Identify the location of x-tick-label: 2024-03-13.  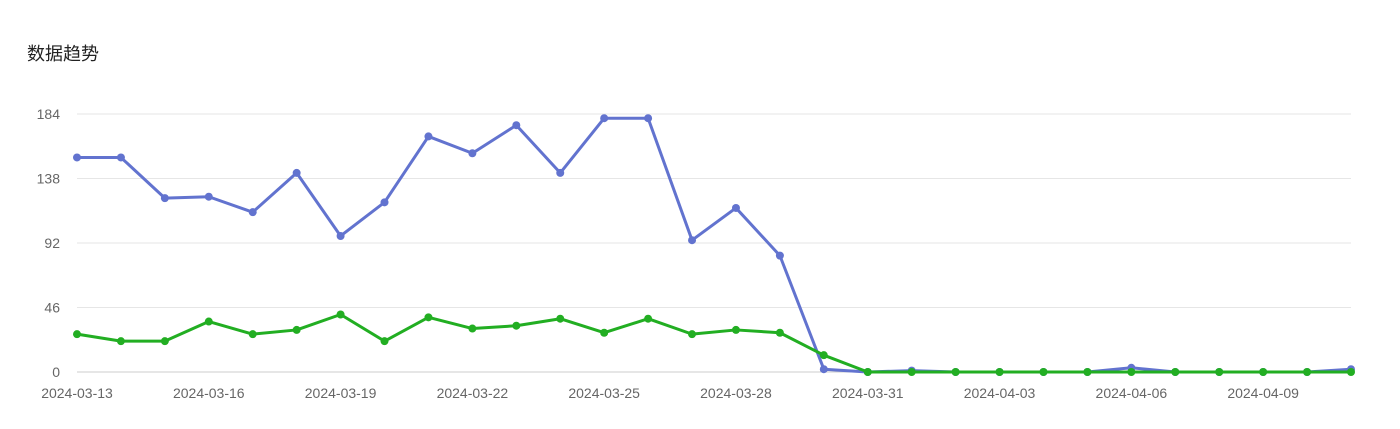
(77, 393).